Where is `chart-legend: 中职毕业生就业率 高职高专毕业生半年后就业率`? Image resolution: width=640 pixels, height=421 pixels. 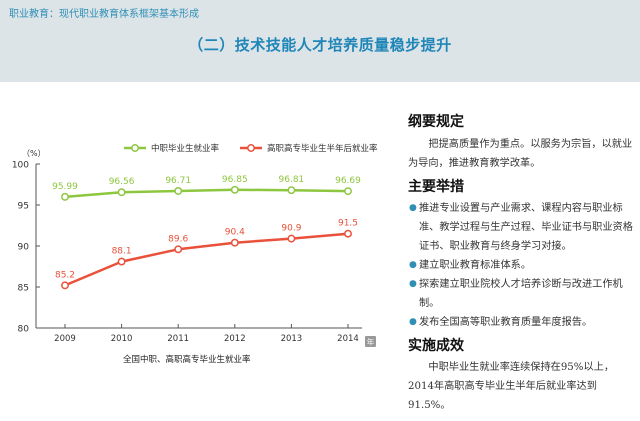 chart-legend: 中职毕业生就业率 高职高专毕业生半年后就业率 is located at coordinates (251, 148).